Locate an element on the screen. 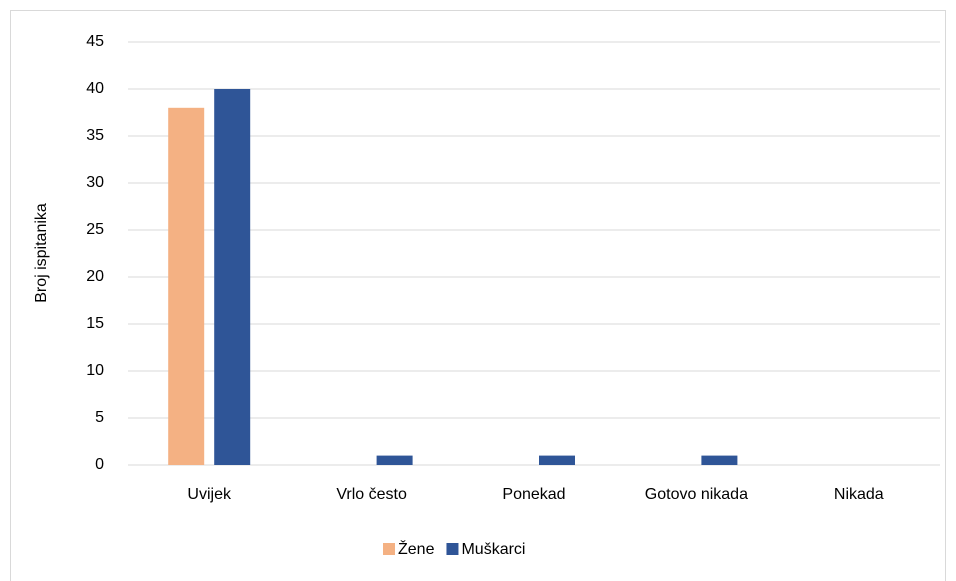 The height and width of the screenshot is (581, 956). y-tick-label: 5 is located at coordinates (99, 417).